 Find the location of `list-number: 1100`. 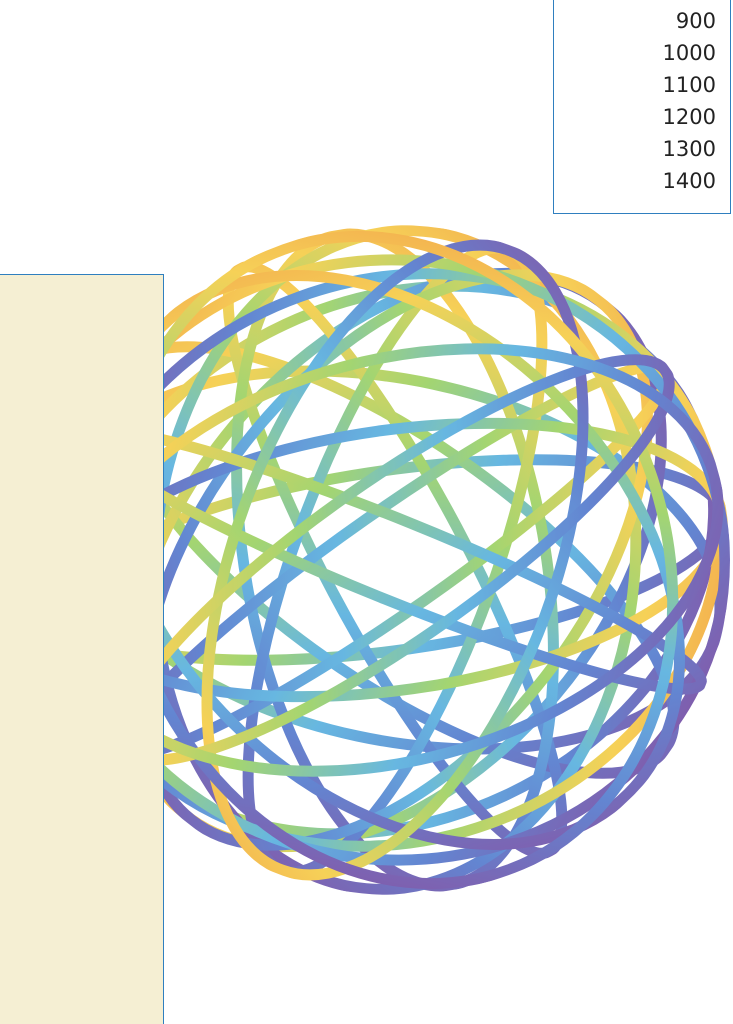

list-number: 1100 is located at coordinates (689, 85).